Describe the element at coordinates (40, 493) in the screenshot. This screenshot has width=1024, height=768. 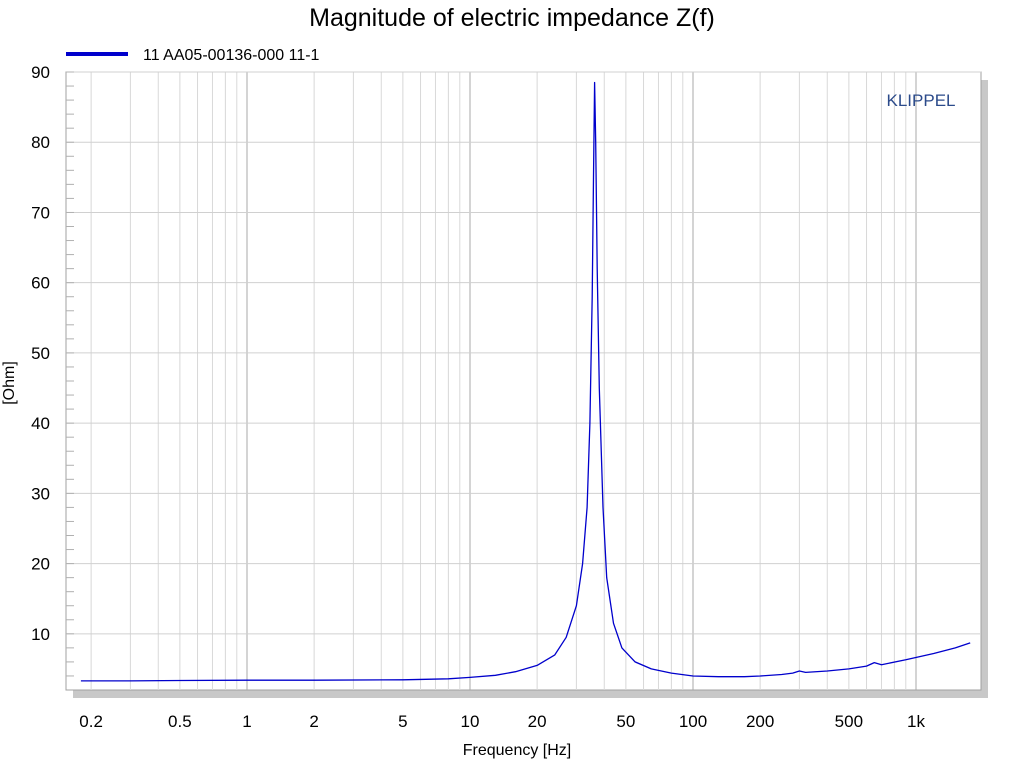
I see `y-tick-label: 30` at that location.